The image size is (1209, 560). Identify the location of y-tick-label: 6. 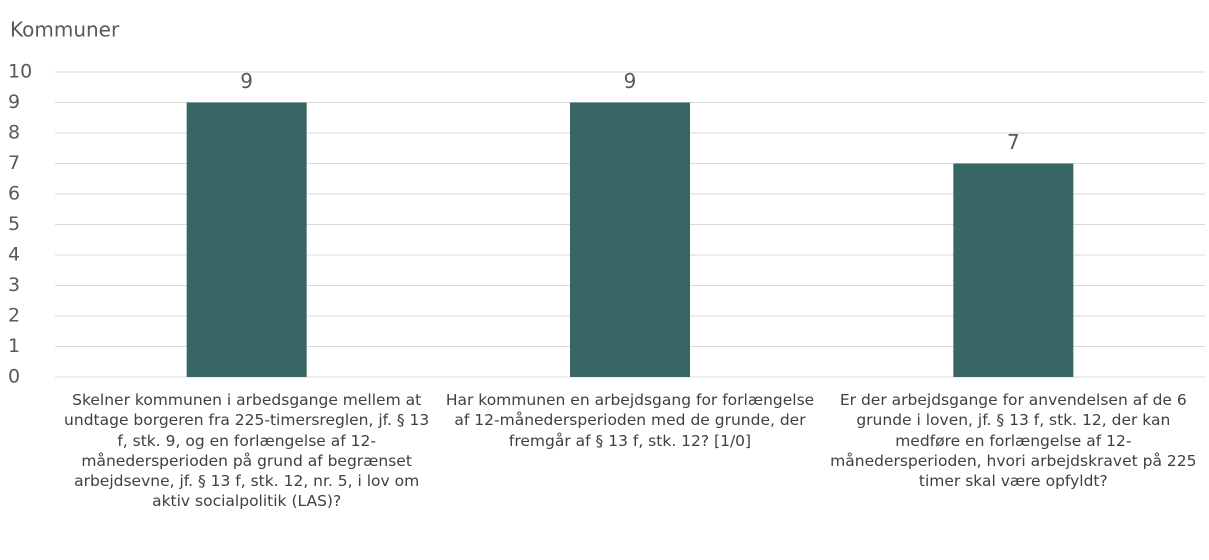
(14, 194).